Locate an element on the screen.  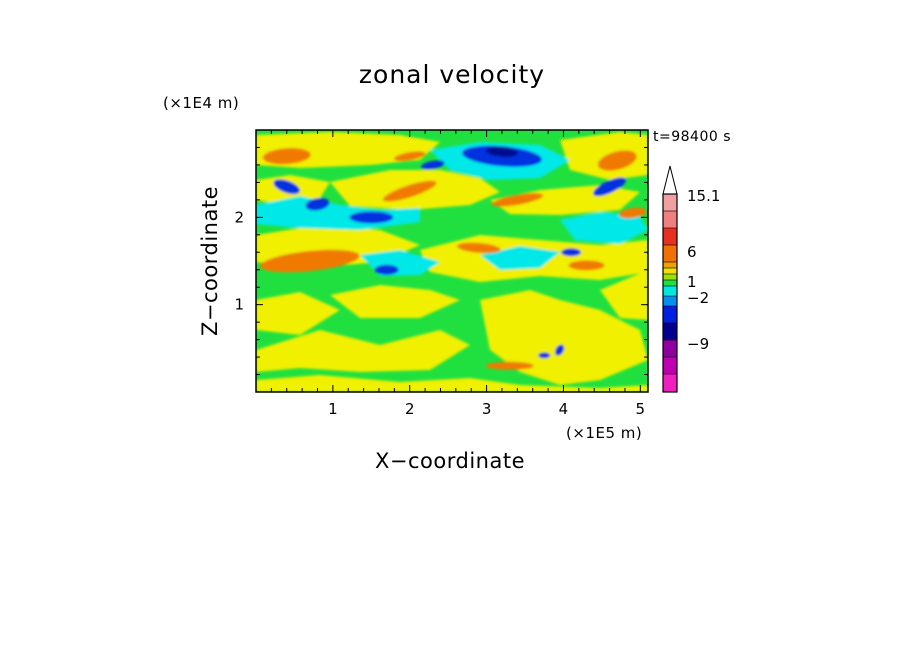
colorbar-label: −2 is located at coordinates (698, 298).